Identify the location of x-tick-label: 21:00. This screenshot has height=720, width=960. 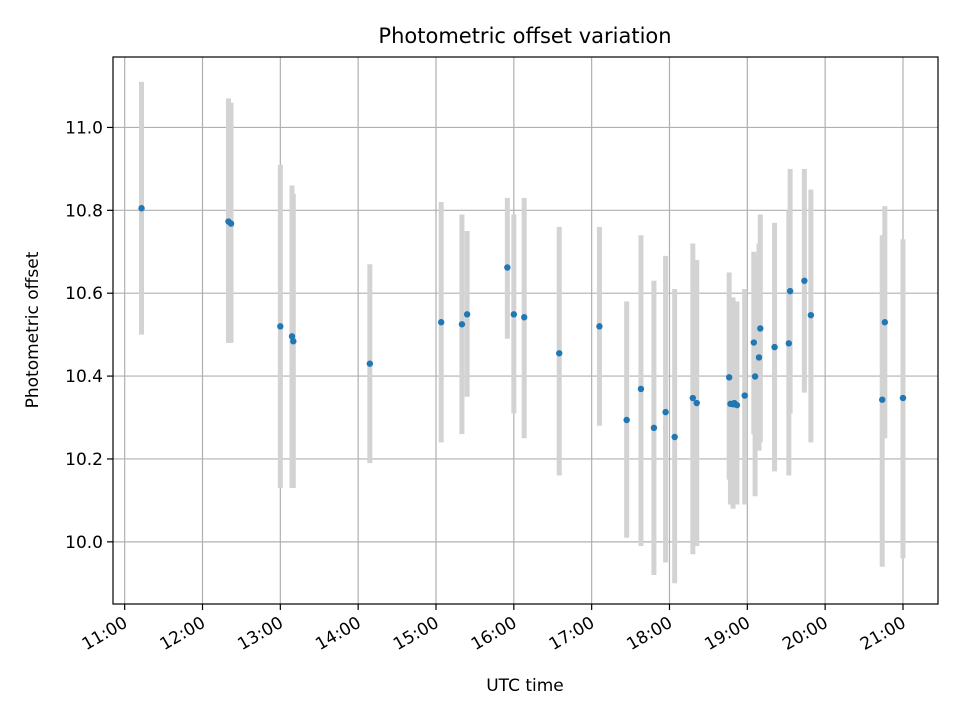
(883, 634).